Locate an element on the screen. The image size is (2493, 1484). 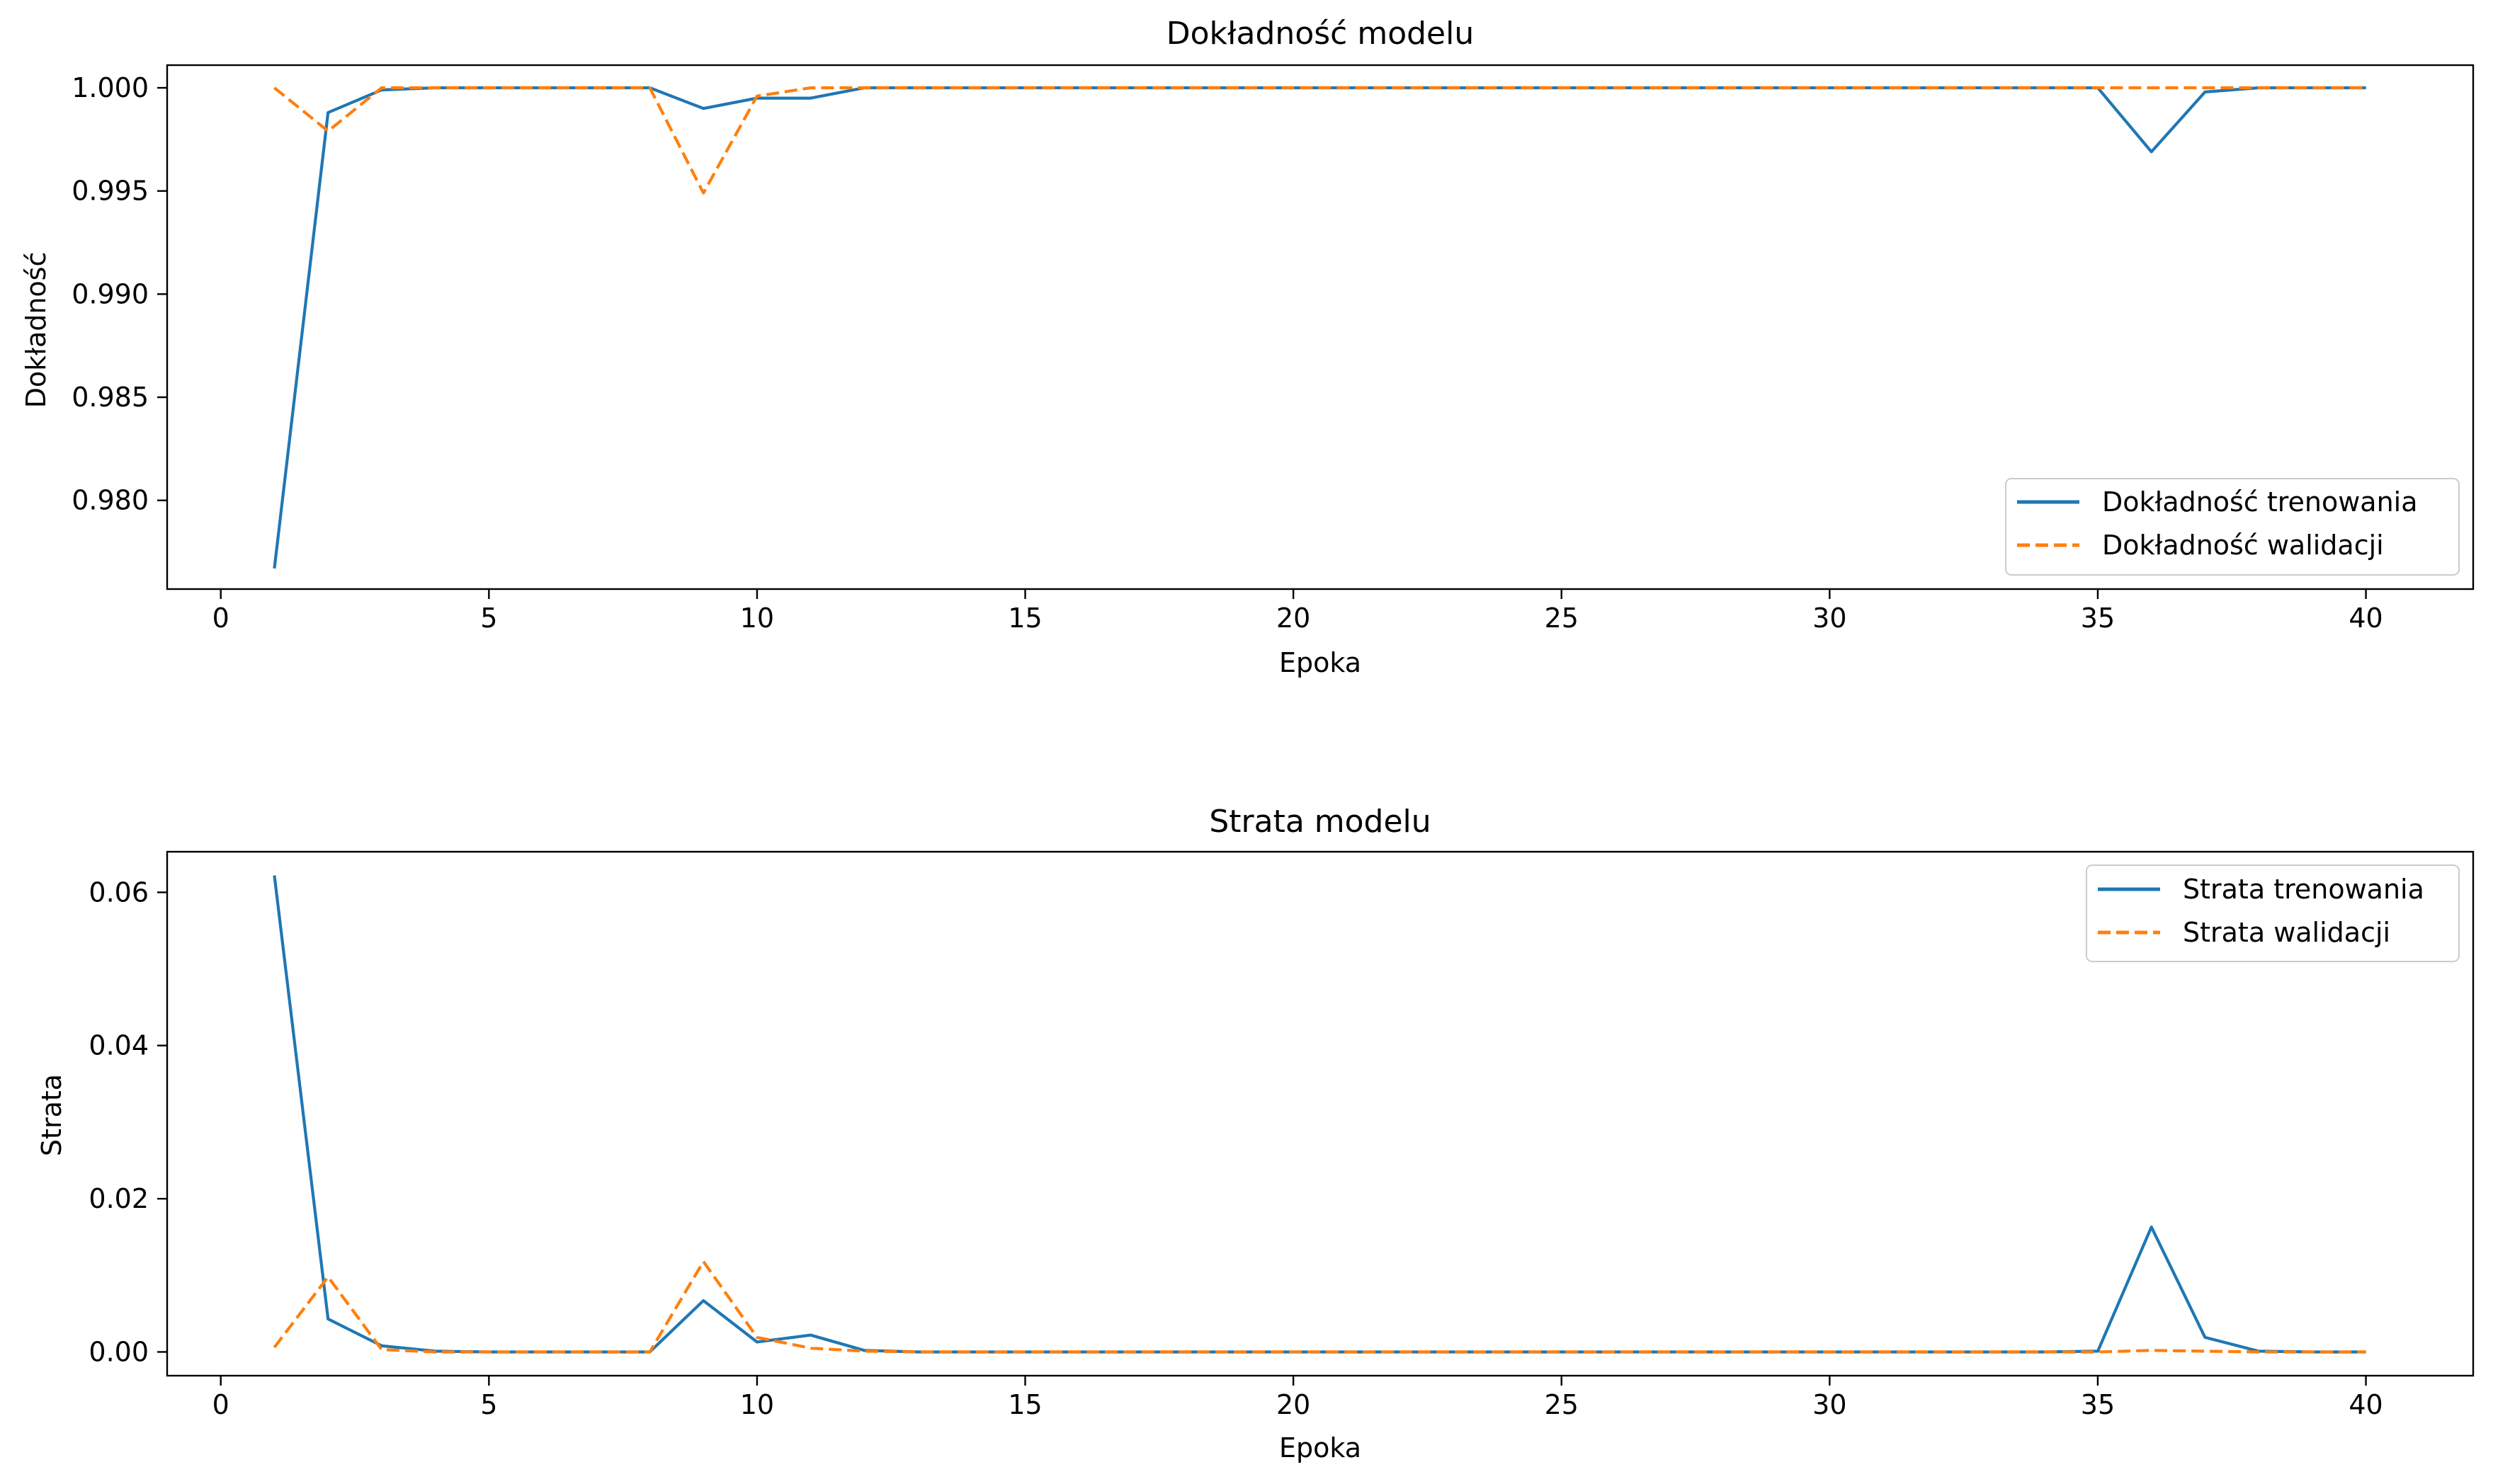
y-axis-label: Dokładność is located at coordinates (36, 330).